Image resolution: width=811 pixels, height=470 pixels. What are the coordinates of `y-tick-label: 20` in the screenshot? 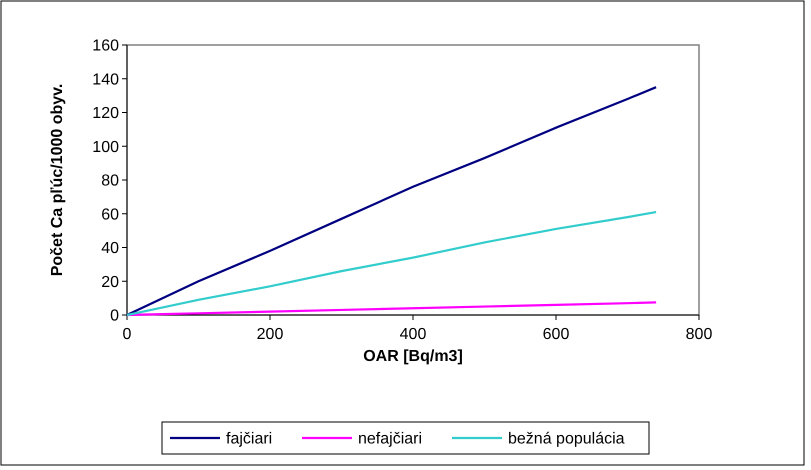 It's located at (110, 282).